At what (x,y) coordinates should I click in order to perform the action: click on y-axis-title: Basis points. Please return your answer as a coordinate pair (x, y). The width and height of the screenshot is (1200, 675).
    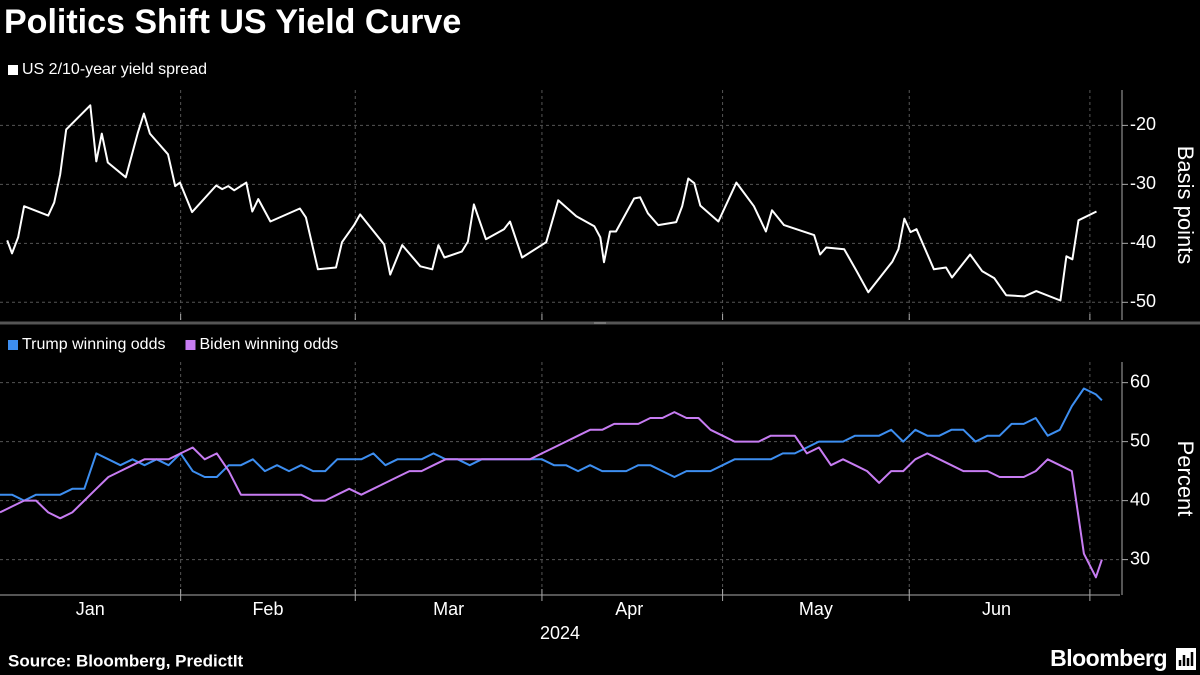
    Looking at the image, I should click on (1185, 205).